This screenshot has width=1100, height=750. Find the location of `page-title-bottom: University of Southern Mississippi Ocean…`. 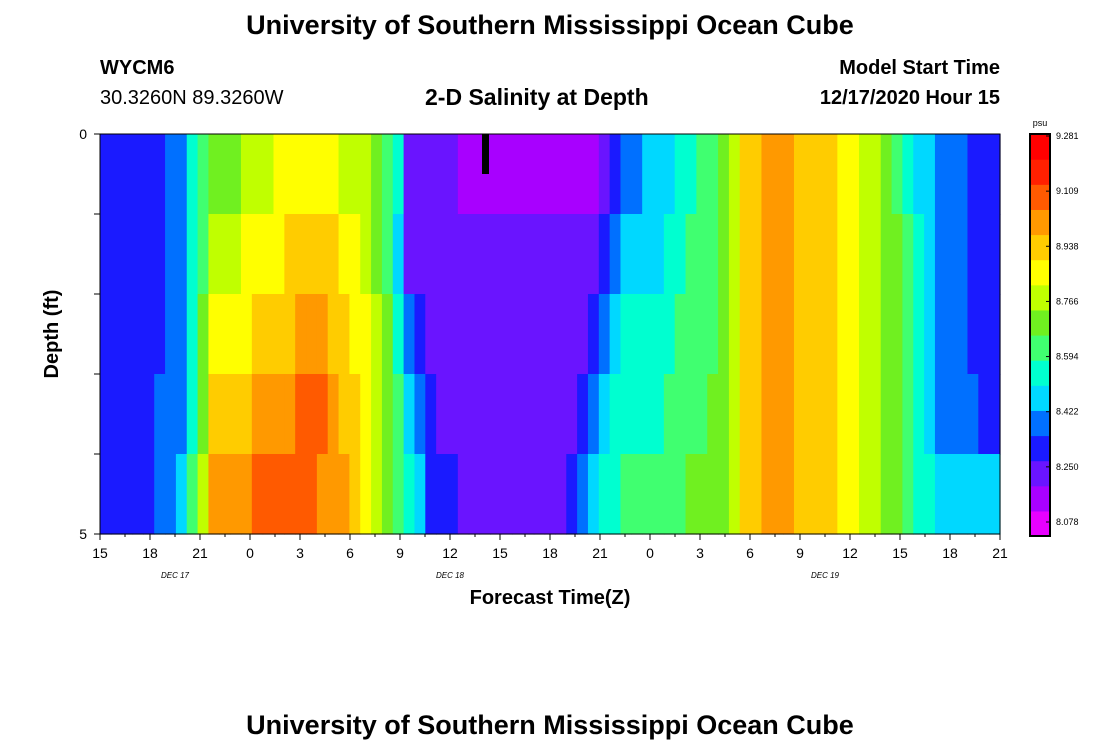

page-title-bottom: University of Southern Mississippi Ocean… is located at coordinates (550, 725).